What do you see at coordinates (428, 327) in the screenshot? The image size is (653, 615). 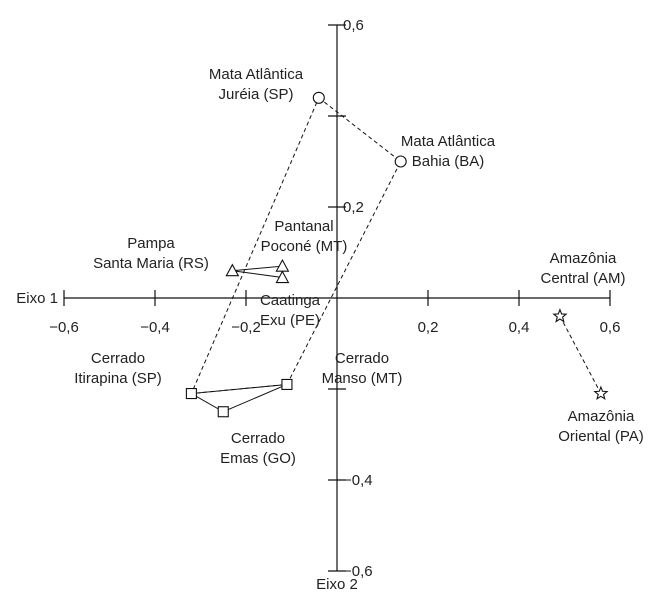 I see `x-tick-label: 0,2` at bounding box center [428, 327].